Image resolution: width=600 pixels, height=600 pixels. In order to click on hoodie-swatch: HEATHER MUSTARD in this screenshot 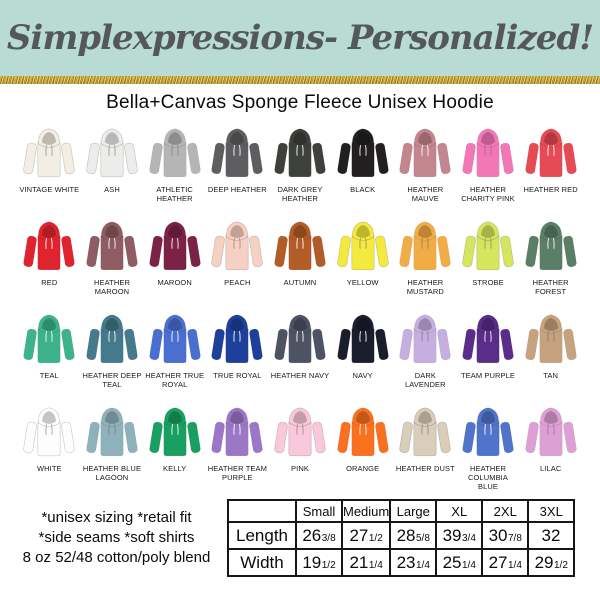, I will do `click(425, 260)`.